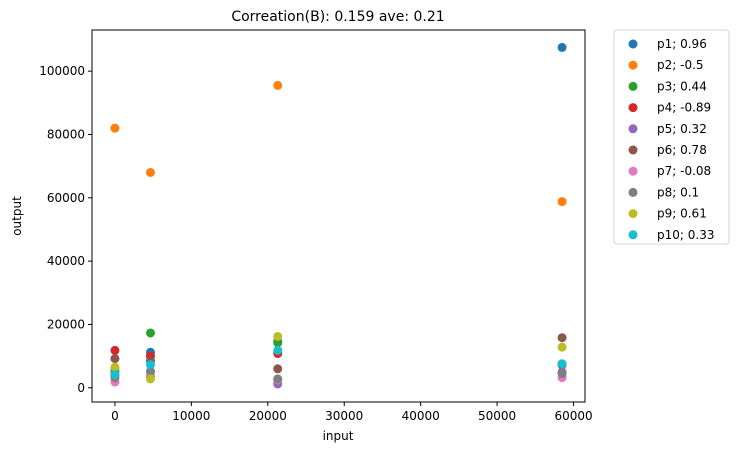  I want to click on legend-marker-p9, so click(633, 214).